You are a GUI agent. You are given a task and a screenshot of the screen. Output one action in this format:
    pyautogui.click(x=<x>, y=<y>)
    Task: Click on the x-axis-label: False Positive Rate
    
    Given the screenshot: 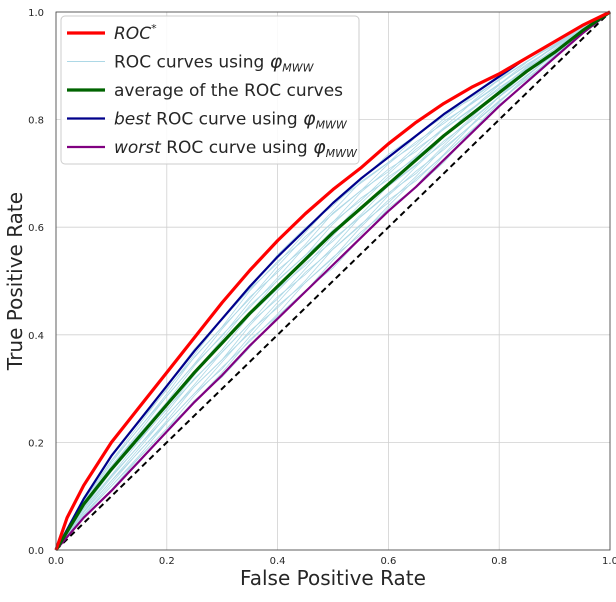 What is the action you would take?
    pyautogui.click(x=333, y=578)
    